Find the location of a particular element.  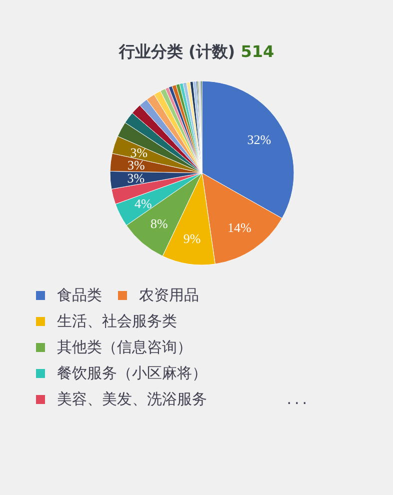

data-label: 32% is located at coordinates (259, 140).